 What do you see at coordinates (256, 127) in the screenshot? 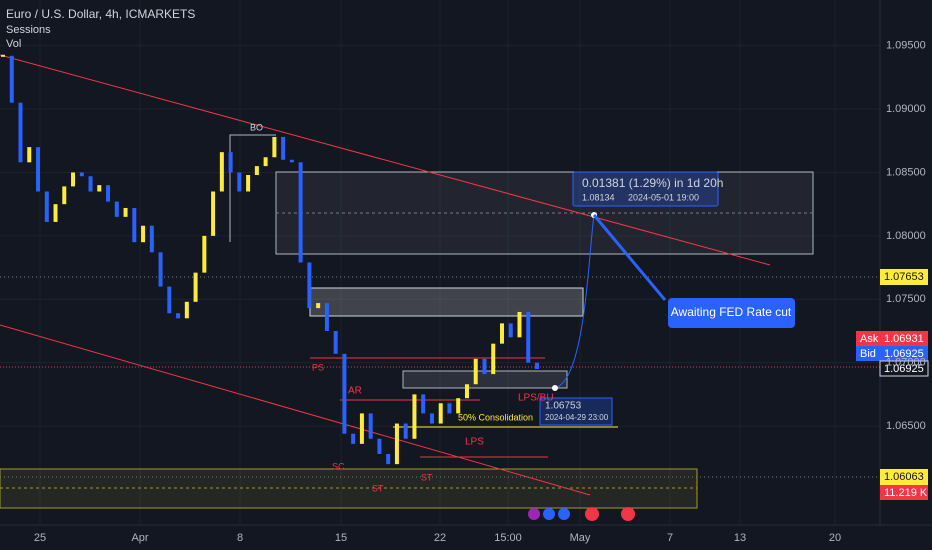
I see `bo-label: BO` at bounding box center [256, 127].